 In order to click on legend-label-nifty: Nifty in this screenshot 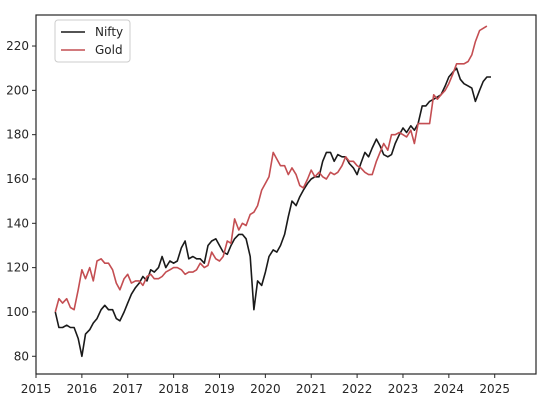, I will do `click(109, 32)`.